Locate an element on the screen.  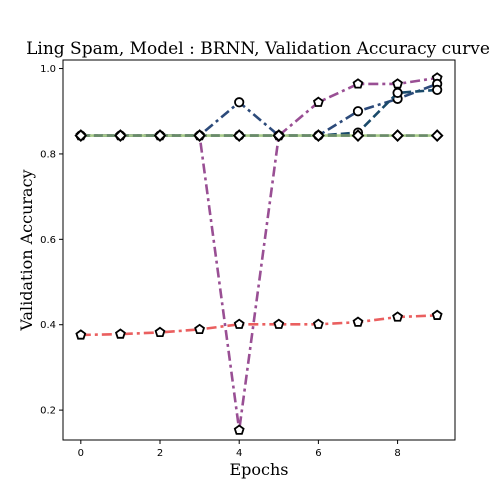
y-axis-ticks: 0.2 0.4 0.6 0.8 1.0 is located at coordinates (51, 240).